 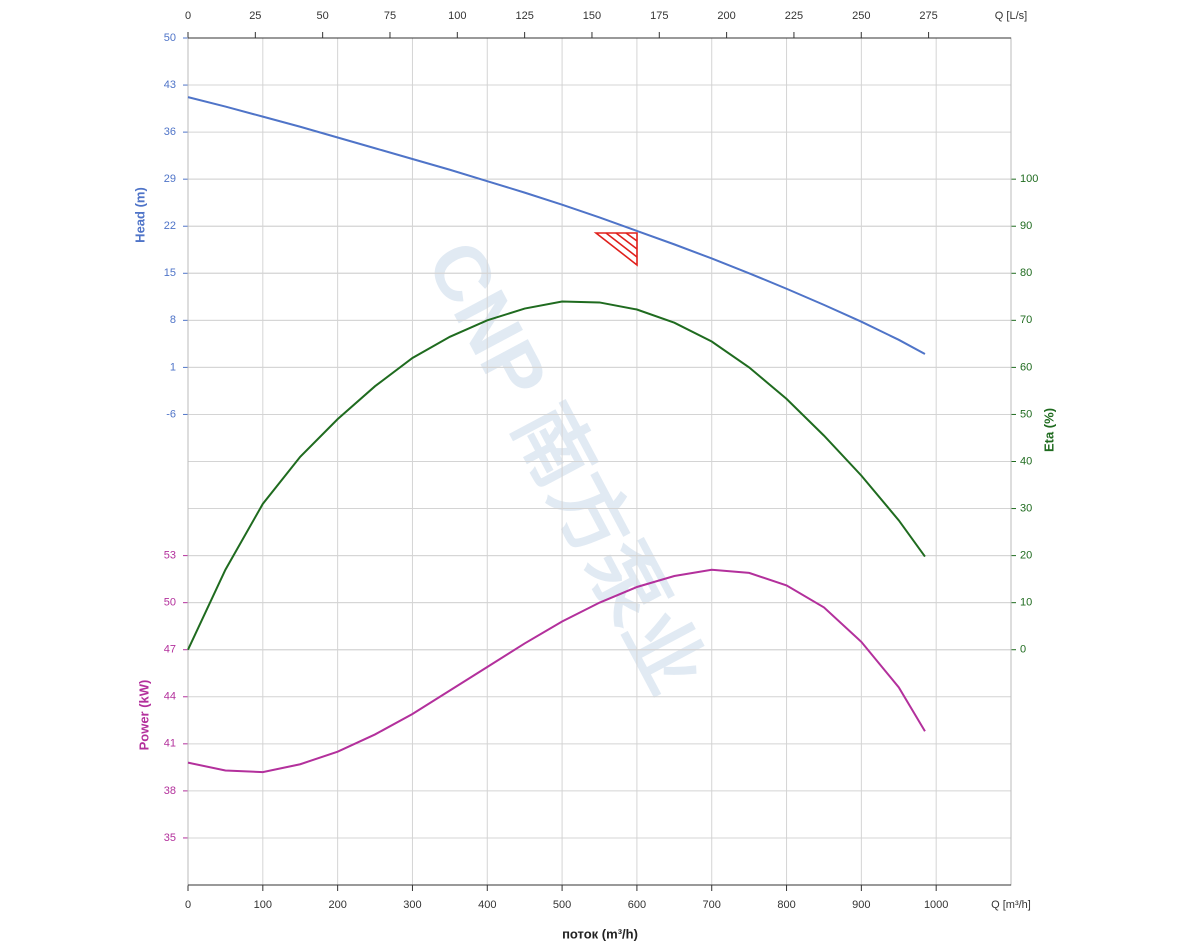 I want to click on x-axis-title: поток (m³/h), so click(x=600, y=933).